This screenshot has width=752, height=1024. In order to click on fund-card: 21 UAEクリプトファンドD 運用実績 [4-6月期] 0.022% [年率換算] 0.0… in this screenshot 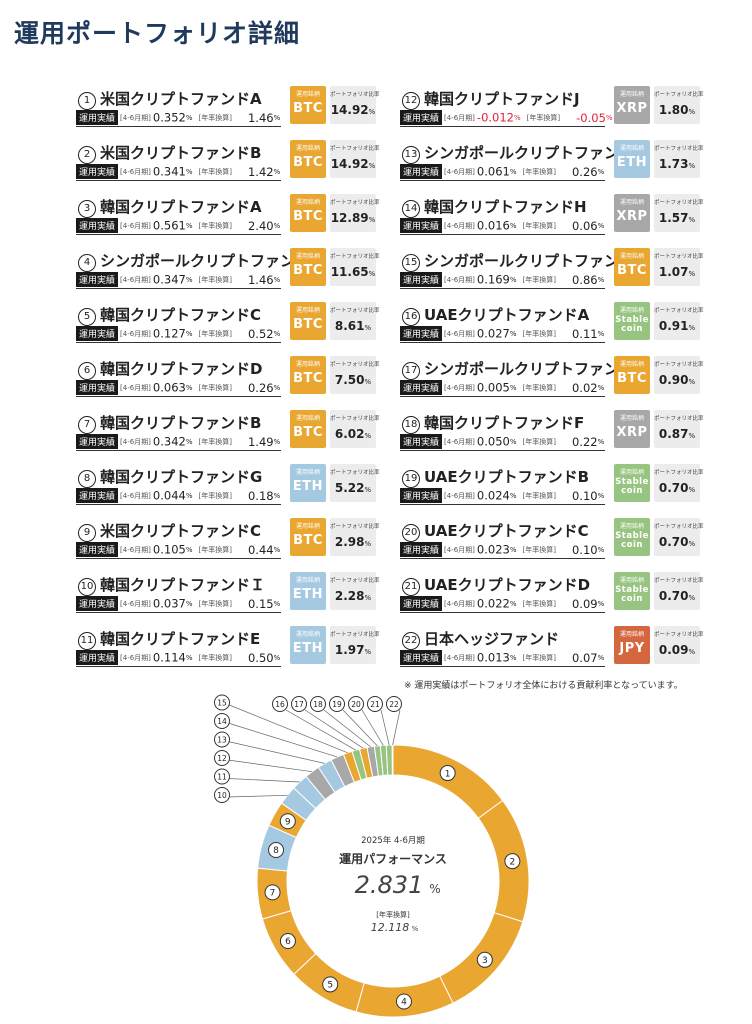, I will do `click(552, 597)`.